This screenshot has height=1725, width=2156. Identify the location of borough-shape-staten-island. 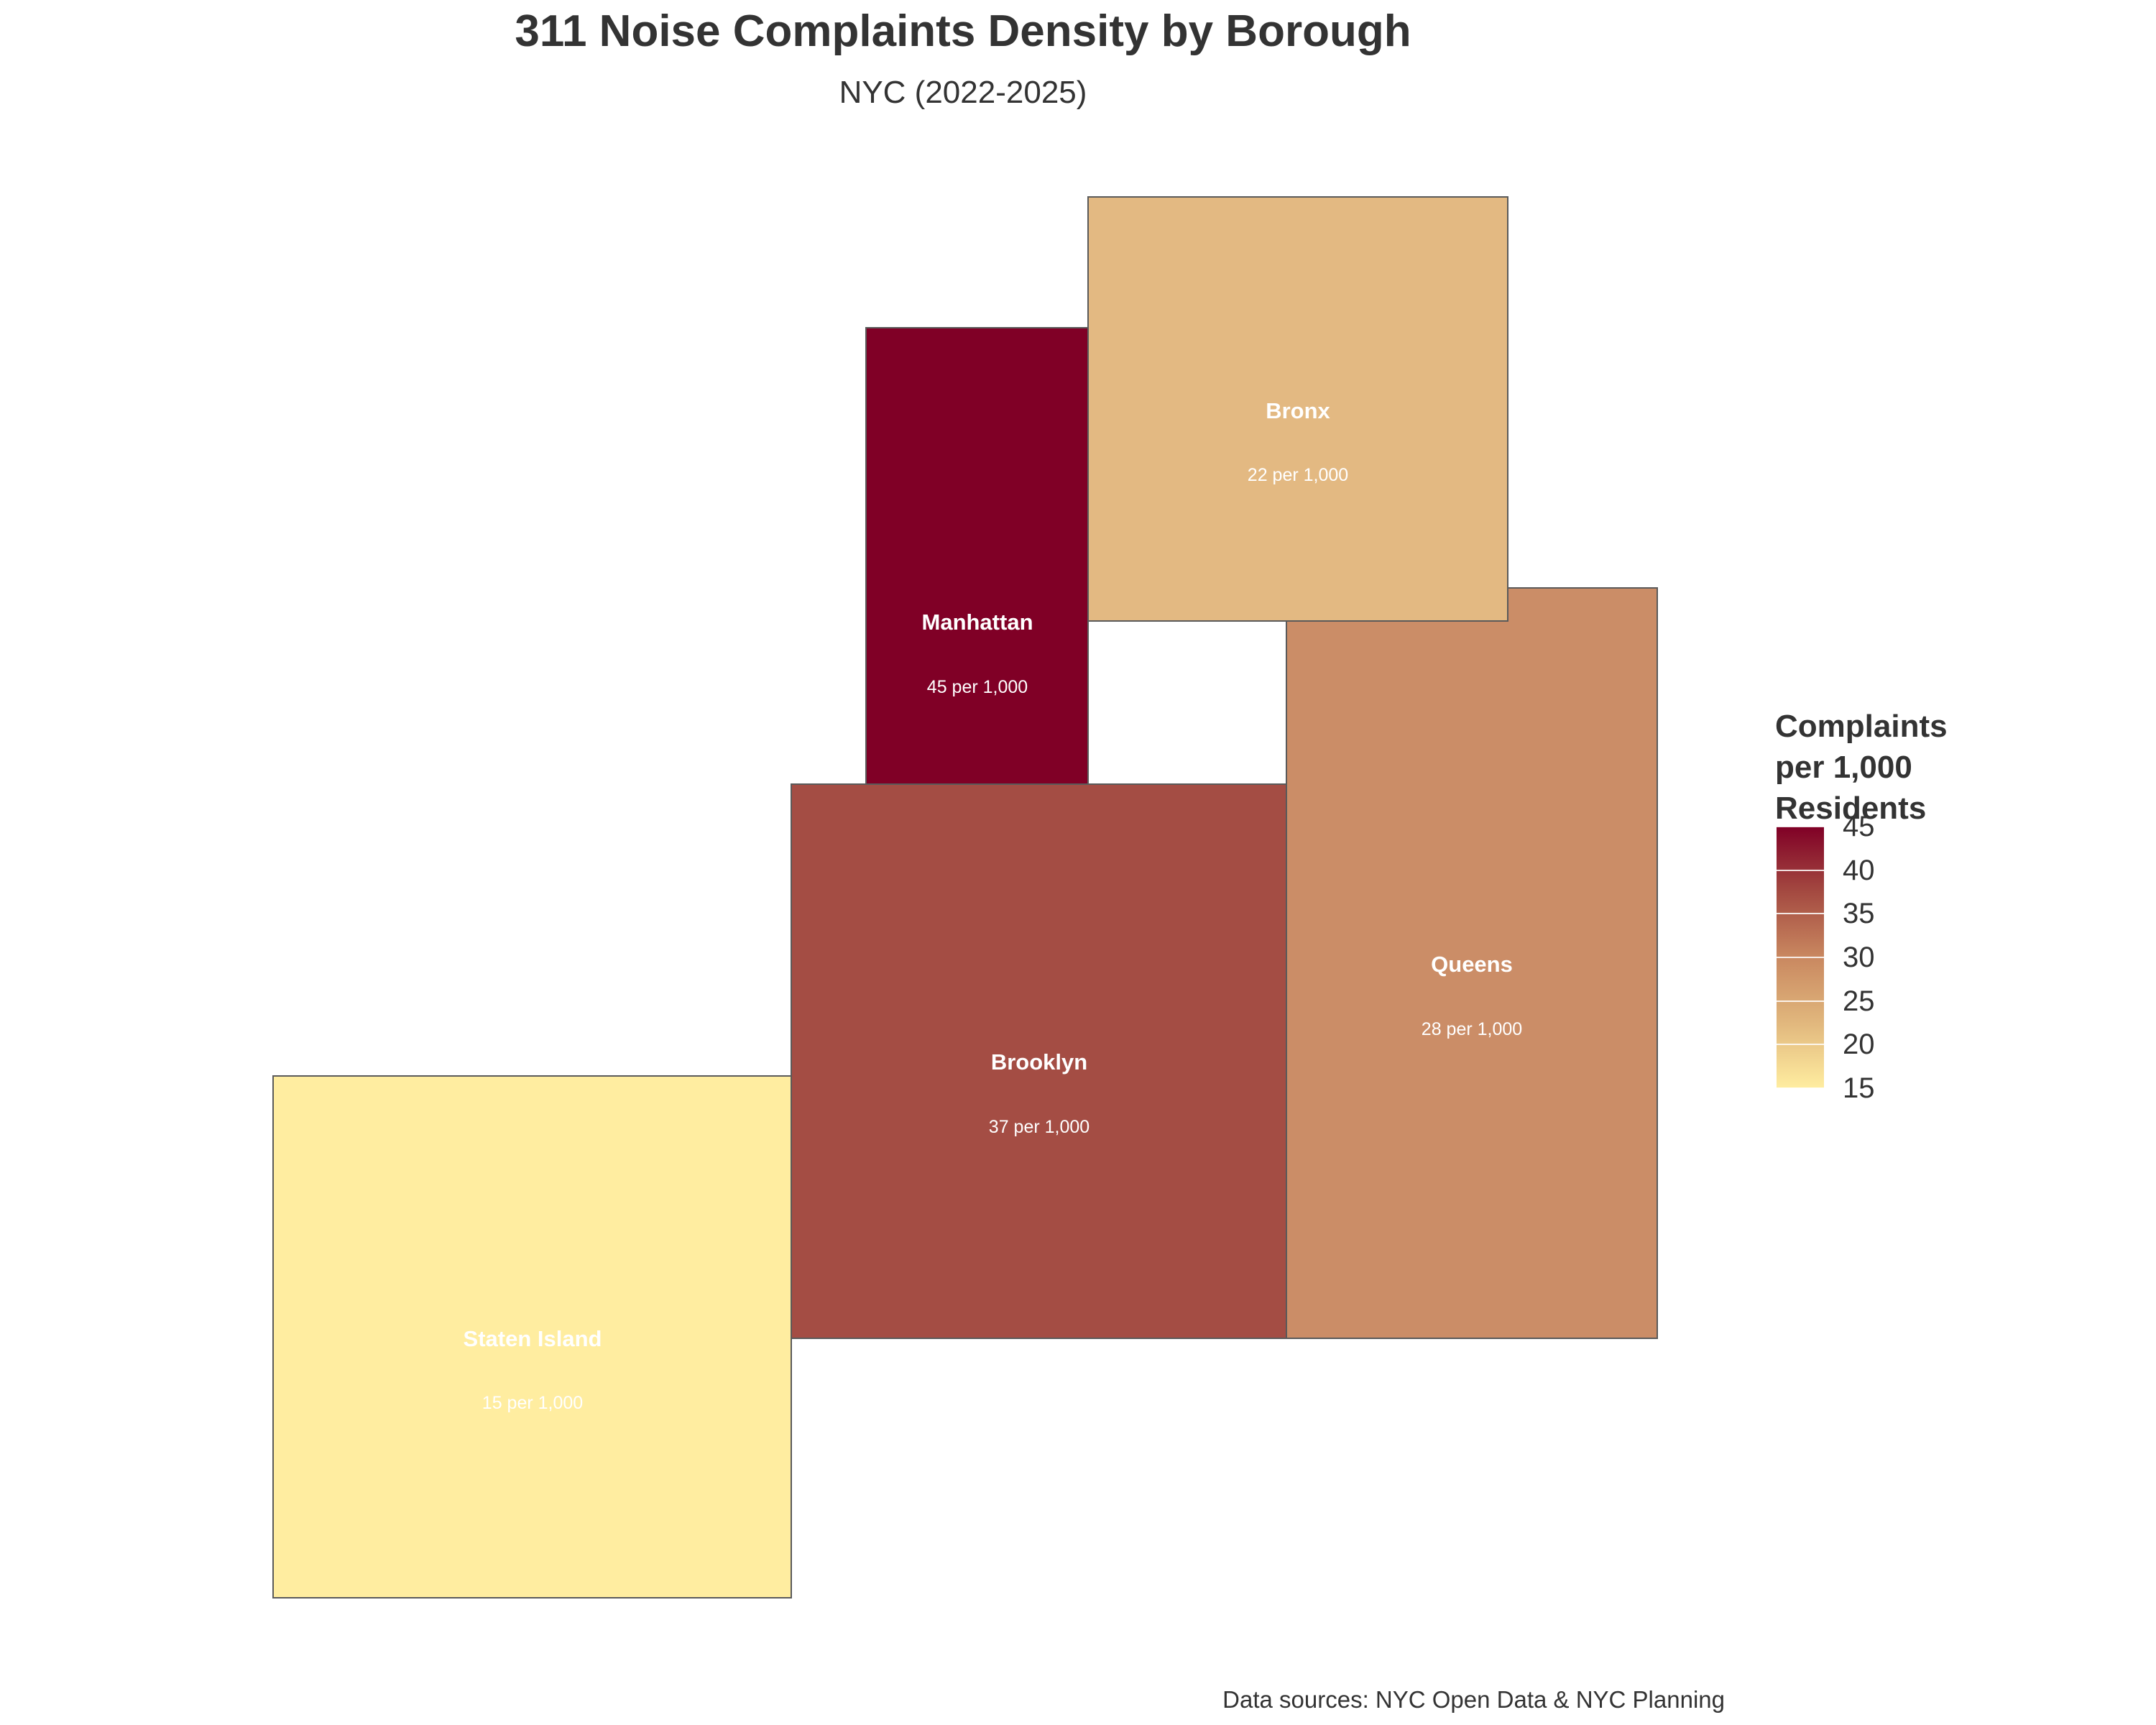
(532, 1336).